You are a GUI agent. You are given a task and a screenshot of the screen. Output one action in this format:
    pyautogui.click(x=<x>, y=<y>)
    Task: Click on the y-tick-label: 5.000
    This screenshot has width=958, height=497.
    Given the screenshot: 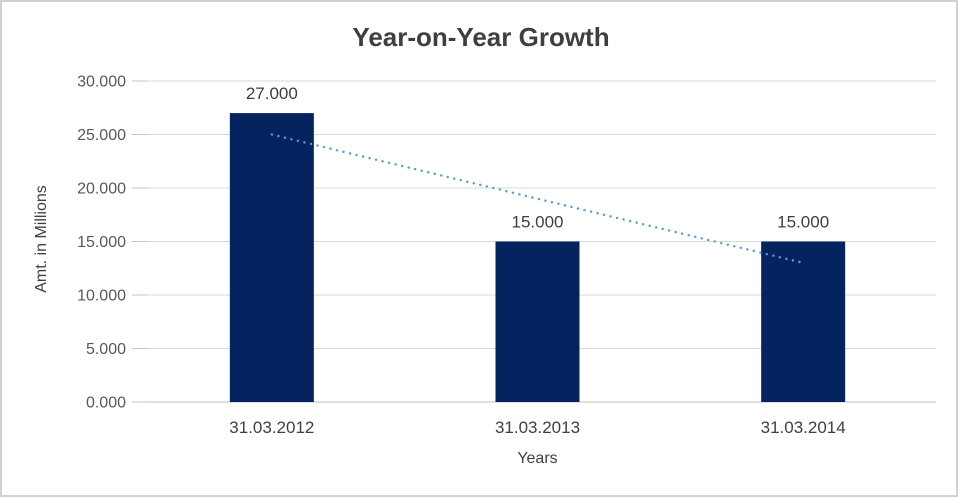 What is the action you would take?
    pyautogui.click(x=106, y=349)
    